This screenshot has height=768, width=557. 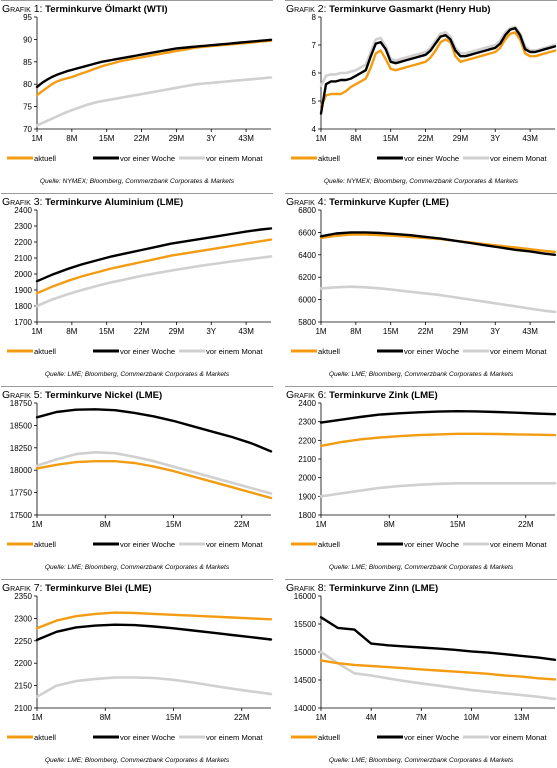 What do you see at coordinates (371, 717) in the screenshot?
I see `x-tick-label: 4M` at bounding box center [371, 717].